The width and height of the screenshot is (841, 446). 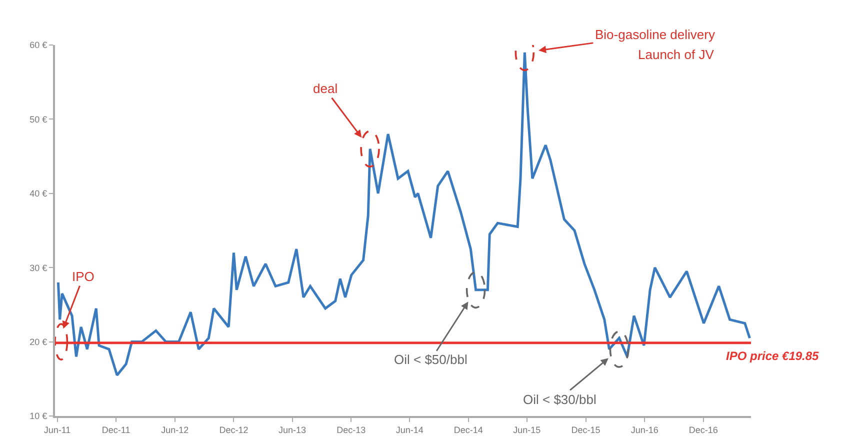 What do you see at coordinates (39, 416) in the screenshot?
I see `y-tick-label: 10 €` at bounding box center [39, 416].